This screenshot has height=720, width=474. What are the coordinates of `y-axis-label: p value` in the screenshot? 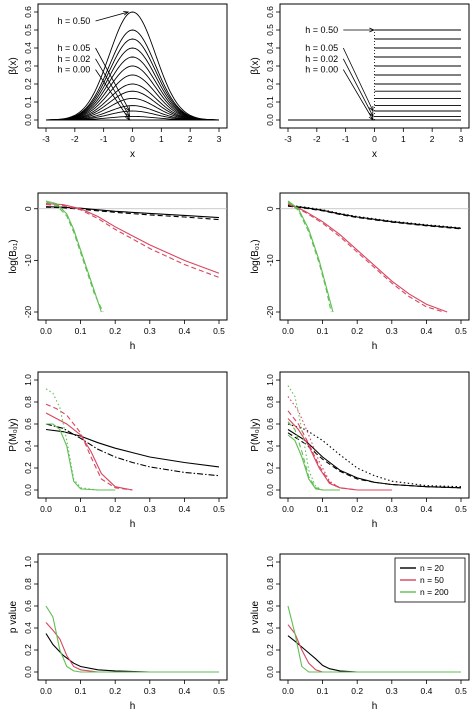 It's located at (13, 616).